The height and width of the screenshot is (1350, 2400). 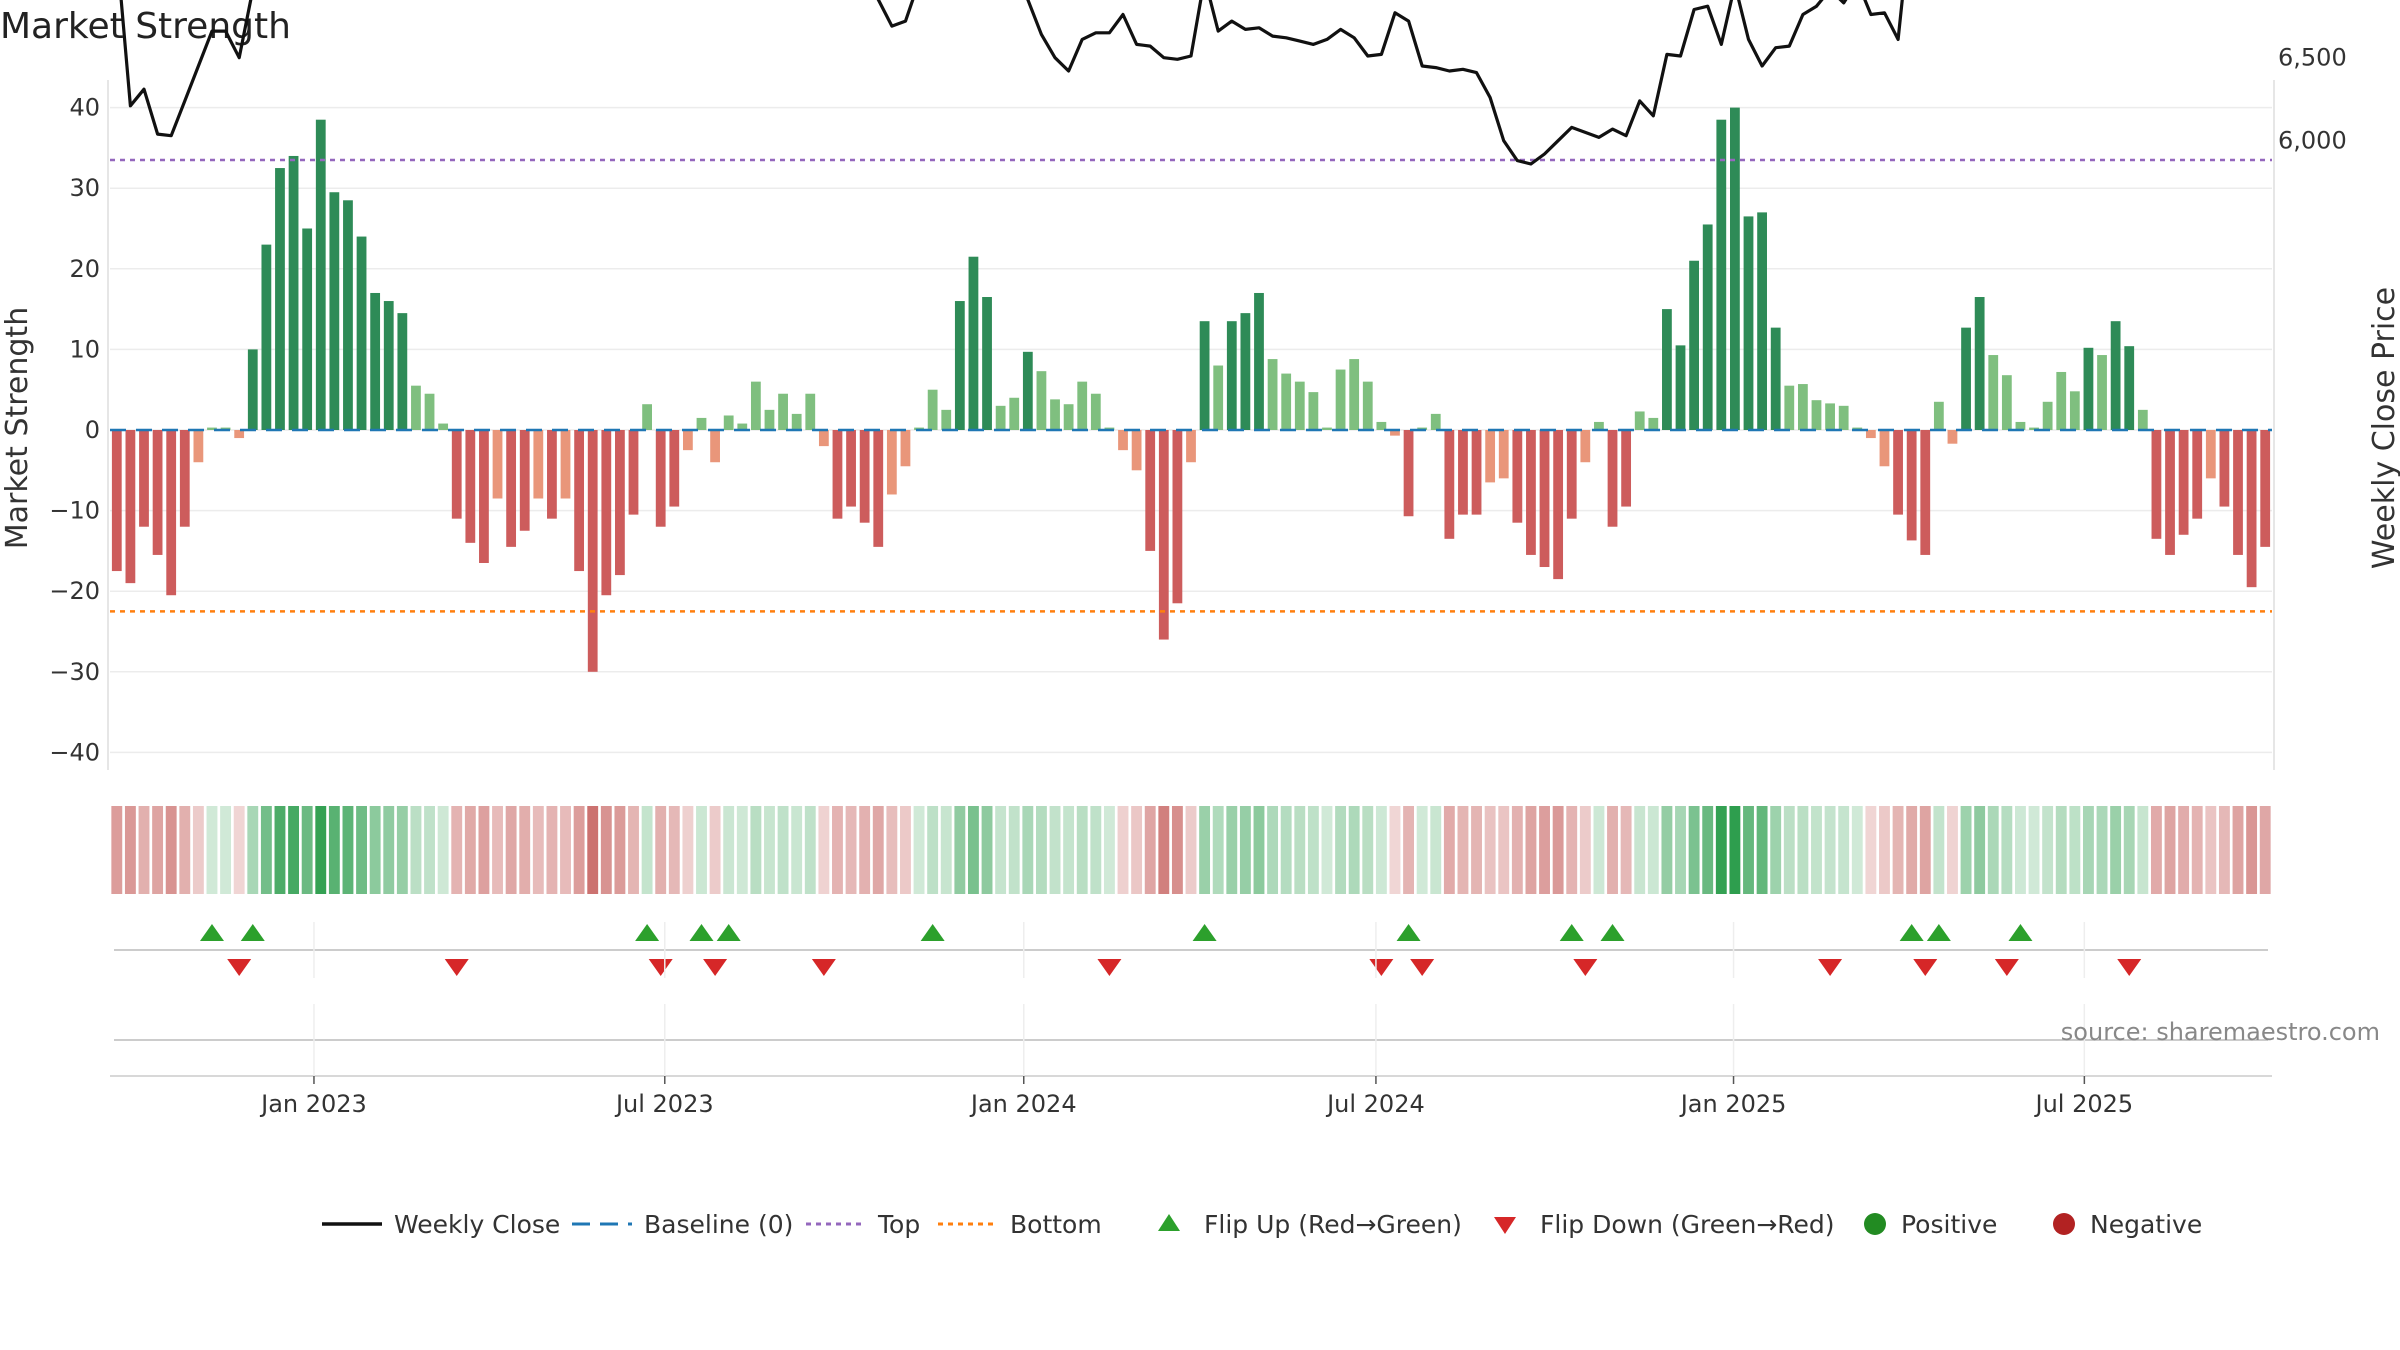 What do you see at coordinates (2220, 1032) in the screenshot?
I see `source-note: source: sharemaestro.com` at bounding box center [2220, 1032].